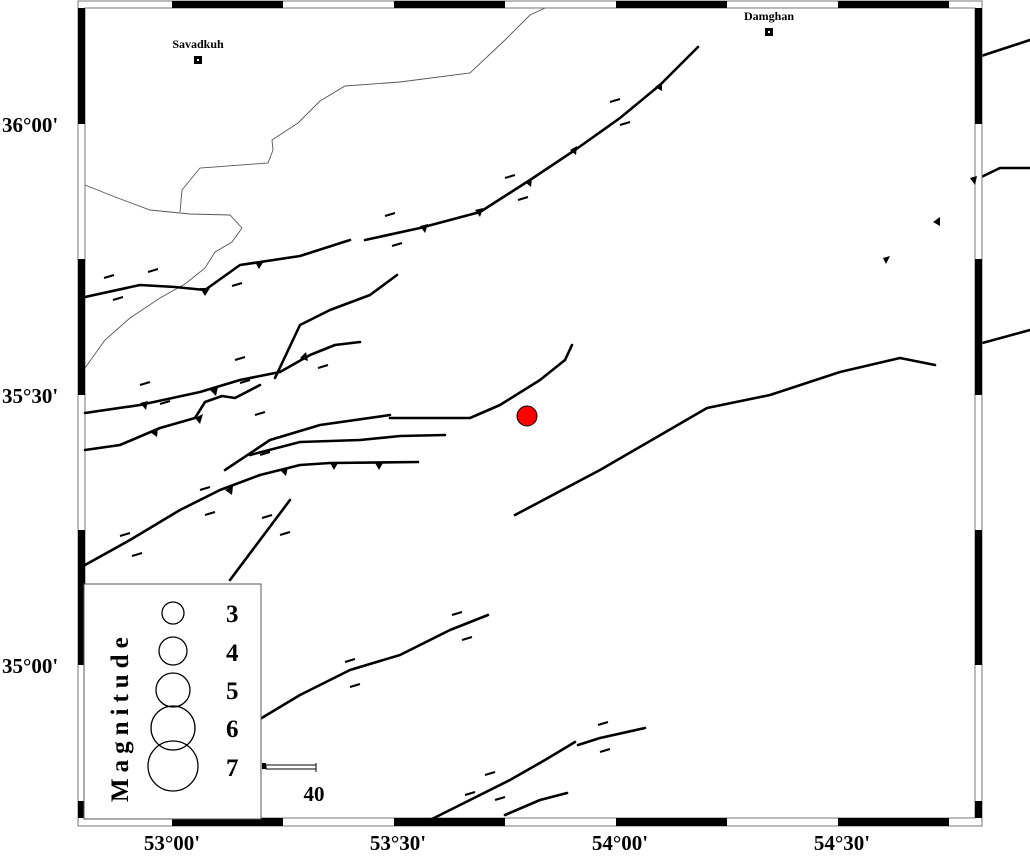 This screenshot has width=1030, height=859. What do you see at coordinates (30, 125) in the screenshot?
I see `lat-label: 36°00'` at bounding box center [30, 125].